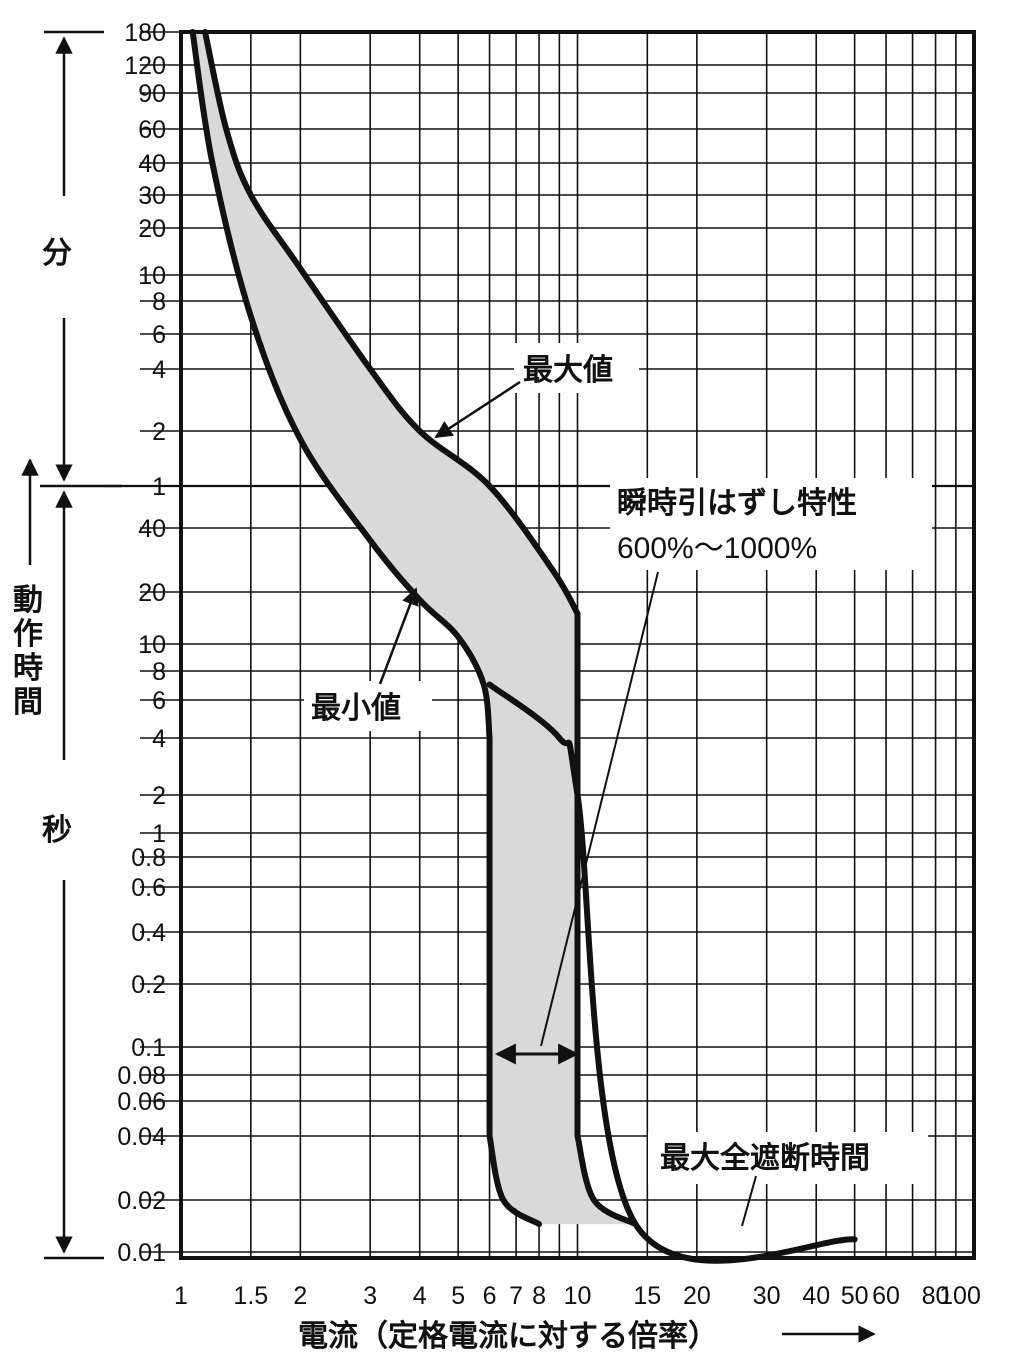  What do you see at coordinates (788, 1179) in the screenshot?
I see `annotation-total-clearing: 最大全遮断時間` at bounding box center [788, 1179].